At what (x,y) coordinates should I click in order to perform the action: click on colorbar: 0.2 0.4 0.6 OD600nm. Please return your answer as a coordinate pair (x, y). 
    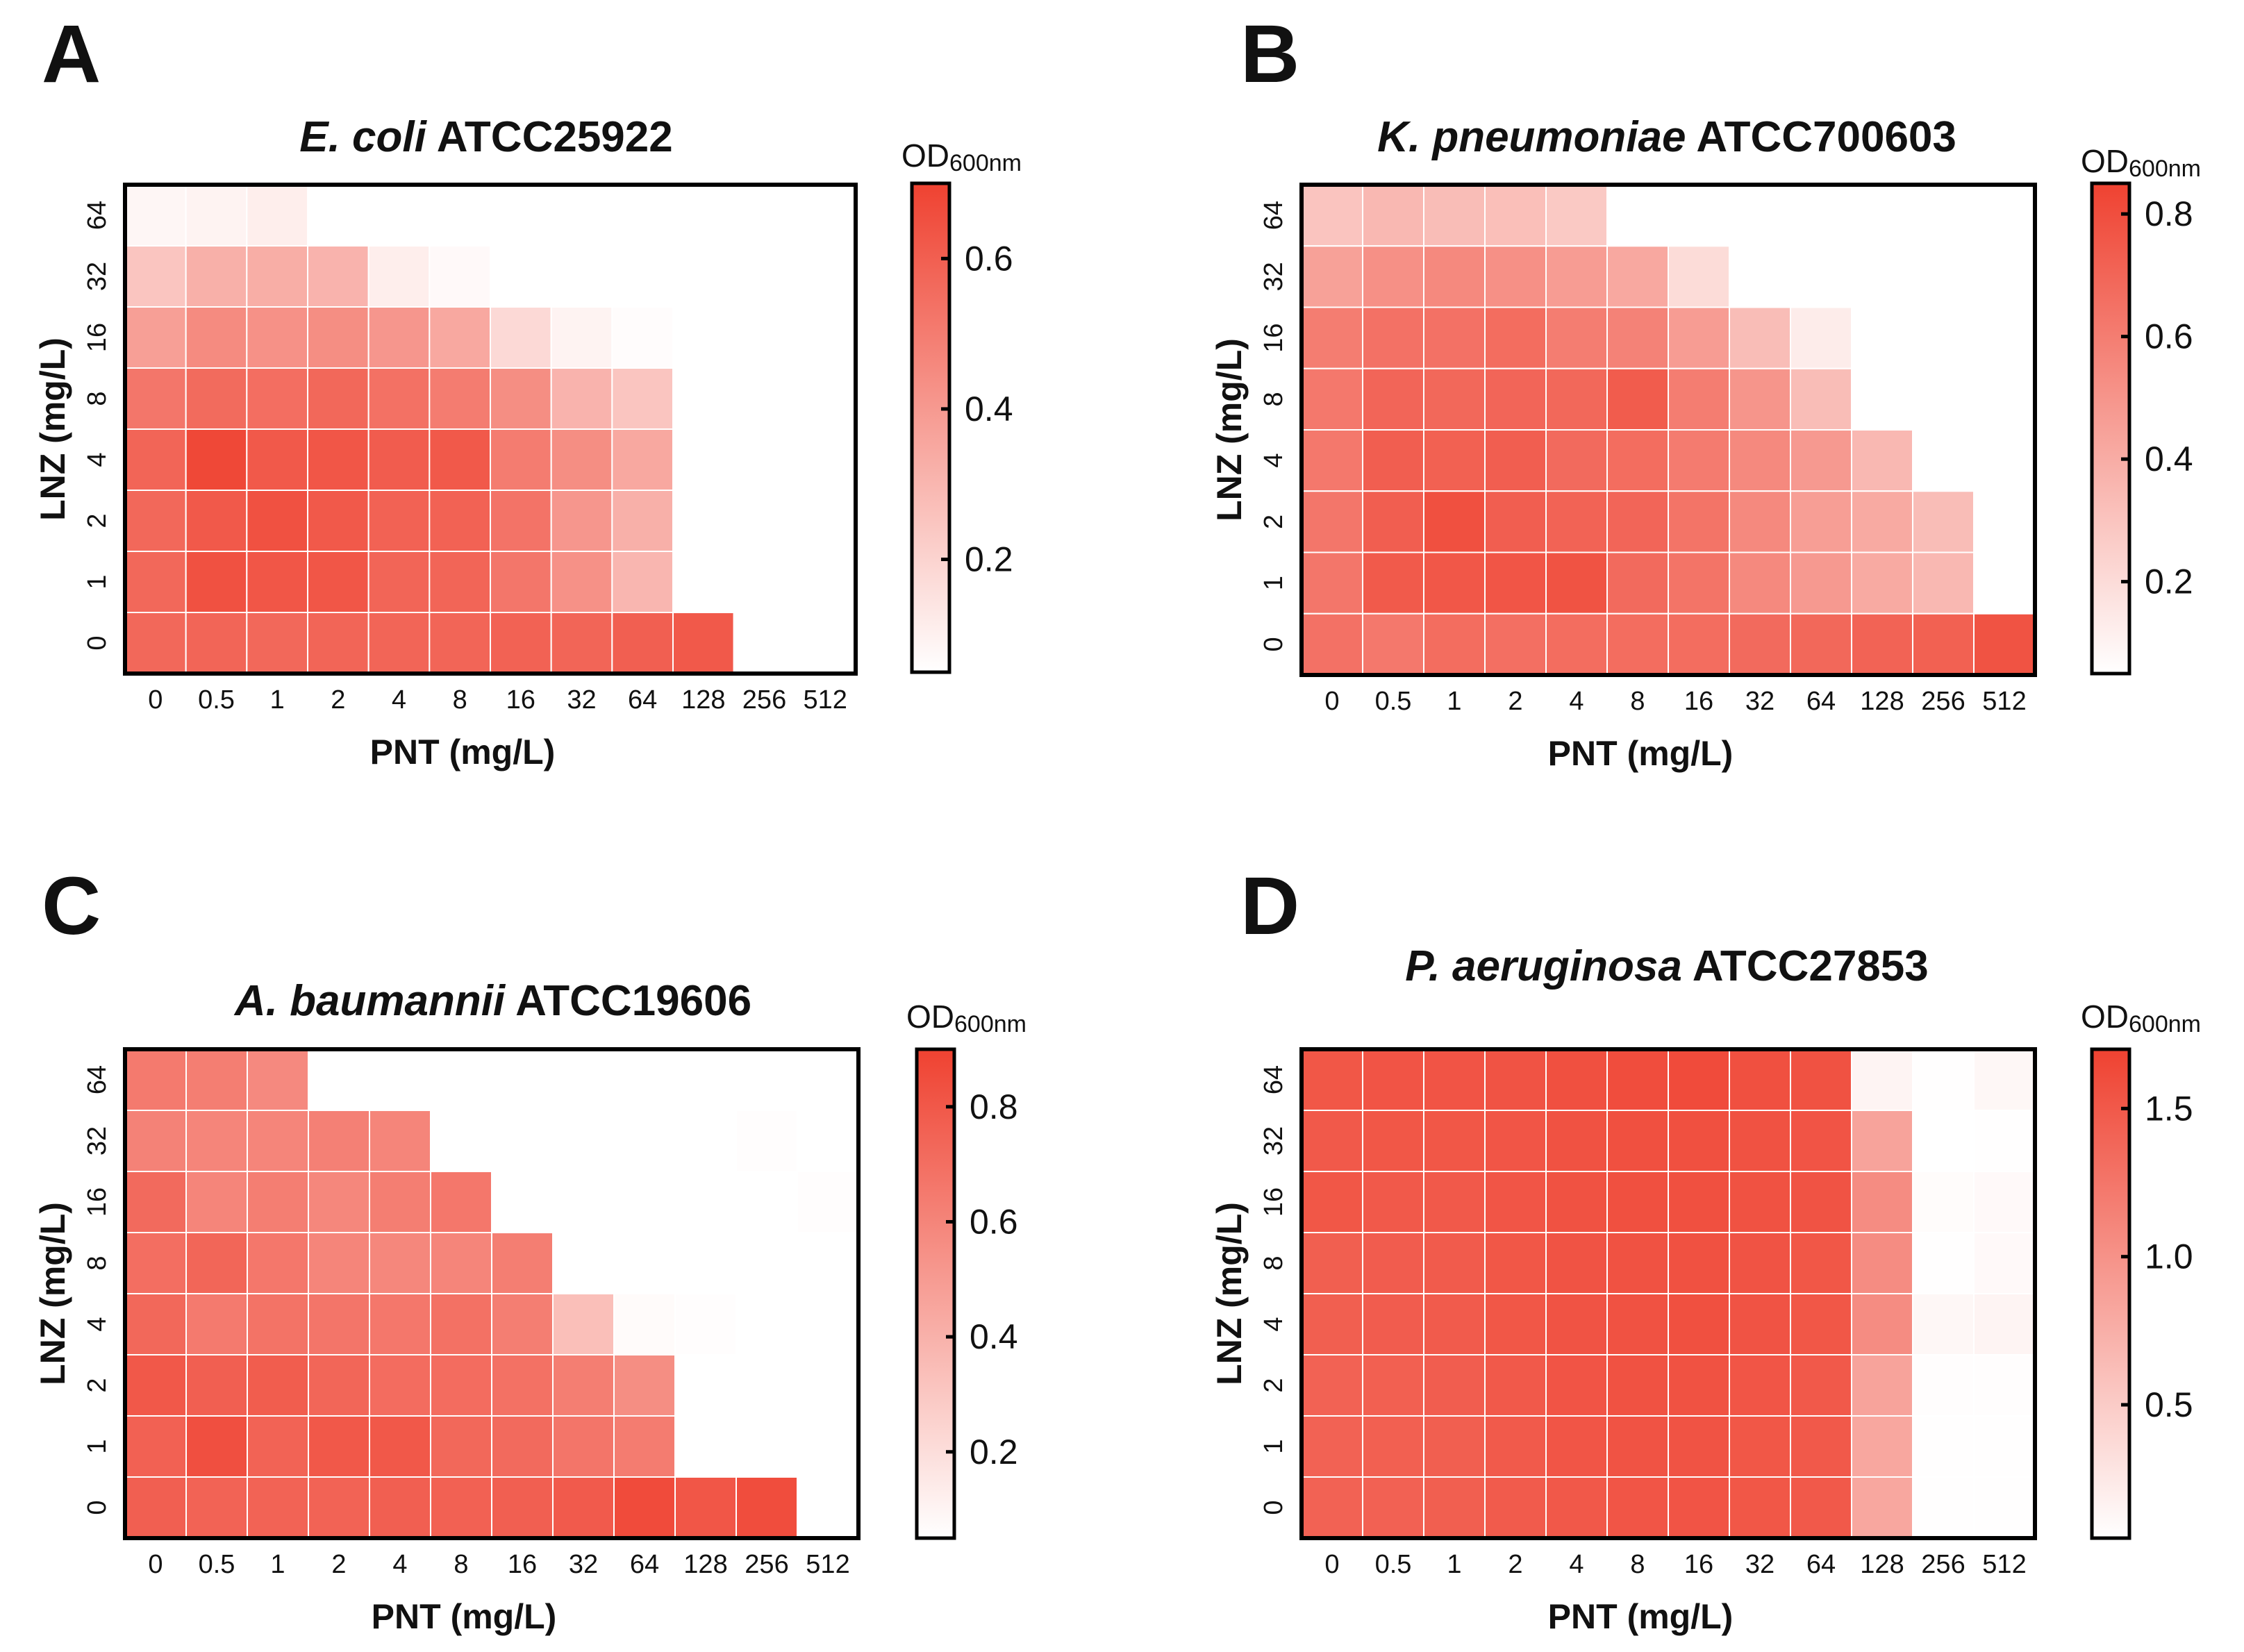
    Looking at the image, I should click on (962, 405).